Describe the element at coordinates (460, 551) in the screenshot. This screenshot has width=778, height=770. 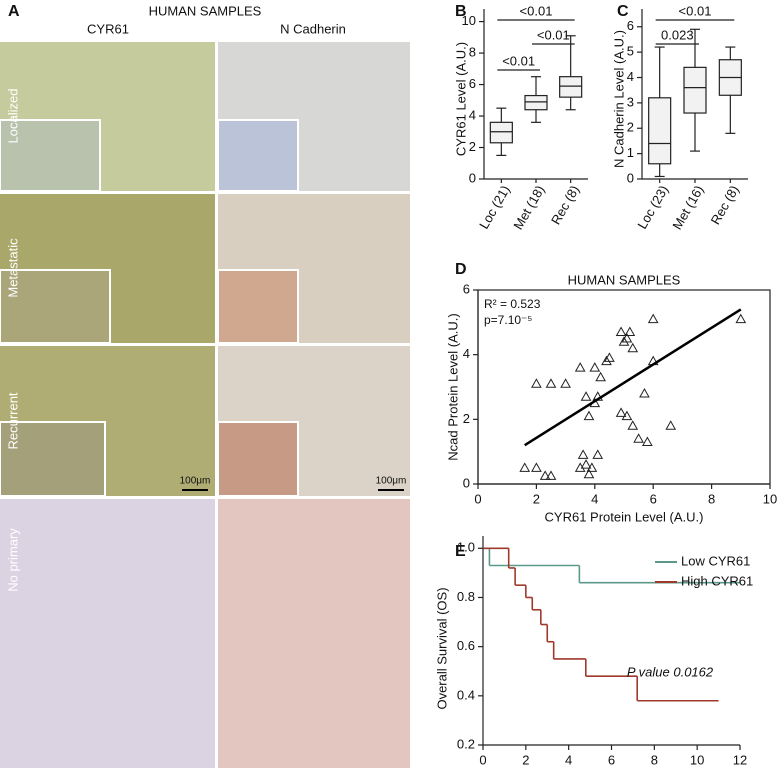
I see `panel-label: E` at that location.